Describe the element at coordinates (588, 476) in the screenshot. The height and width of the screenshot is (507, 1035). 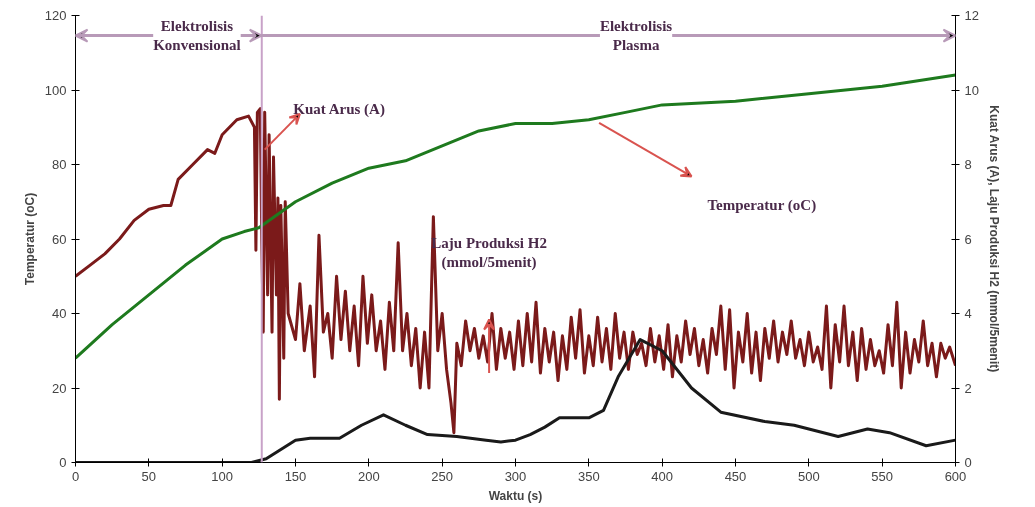
I see `x-tick-label: 350` at that location.